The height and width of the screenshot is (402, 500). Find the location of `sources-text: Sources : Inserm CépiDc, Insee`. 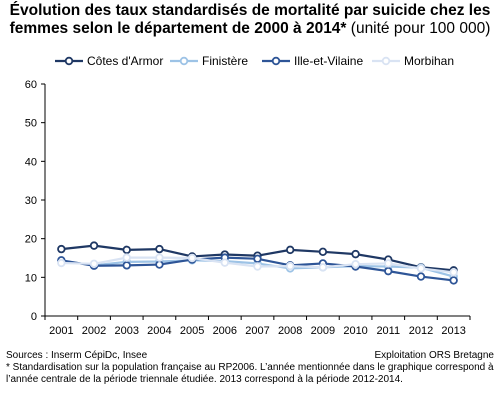

sources-text: Sources : Inserm CépiDc, Insee is located at coordinates (77, 355).